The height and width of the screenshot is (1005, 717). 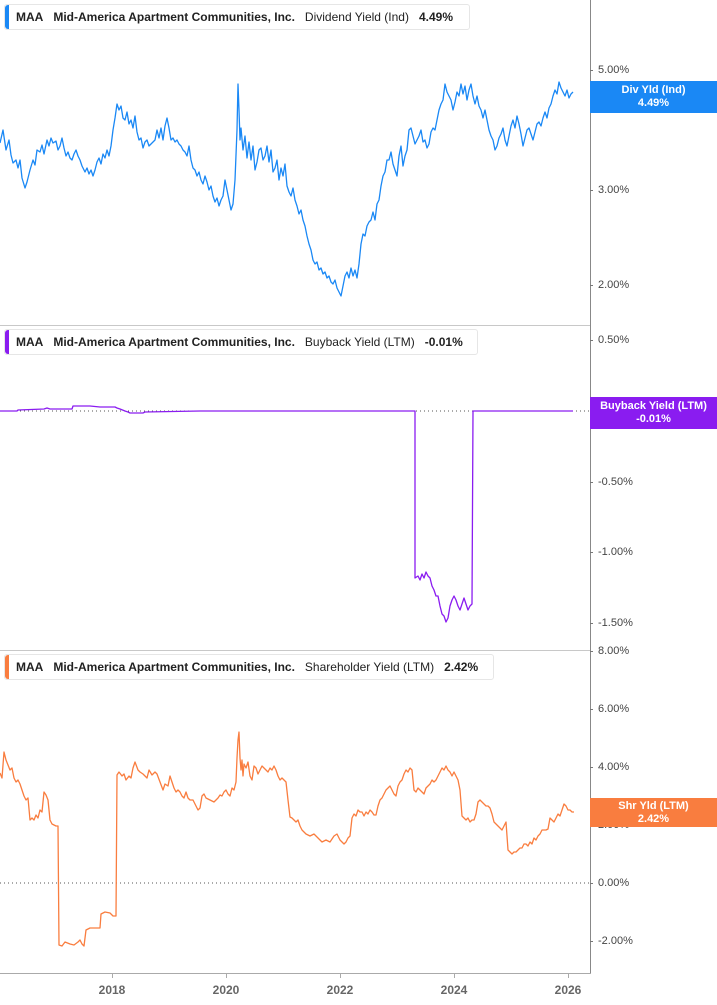 What do you see at coordinates (112, 990) in the screenshot?
I see `x-tick-label: 2018` at bounding box center [112, 990].